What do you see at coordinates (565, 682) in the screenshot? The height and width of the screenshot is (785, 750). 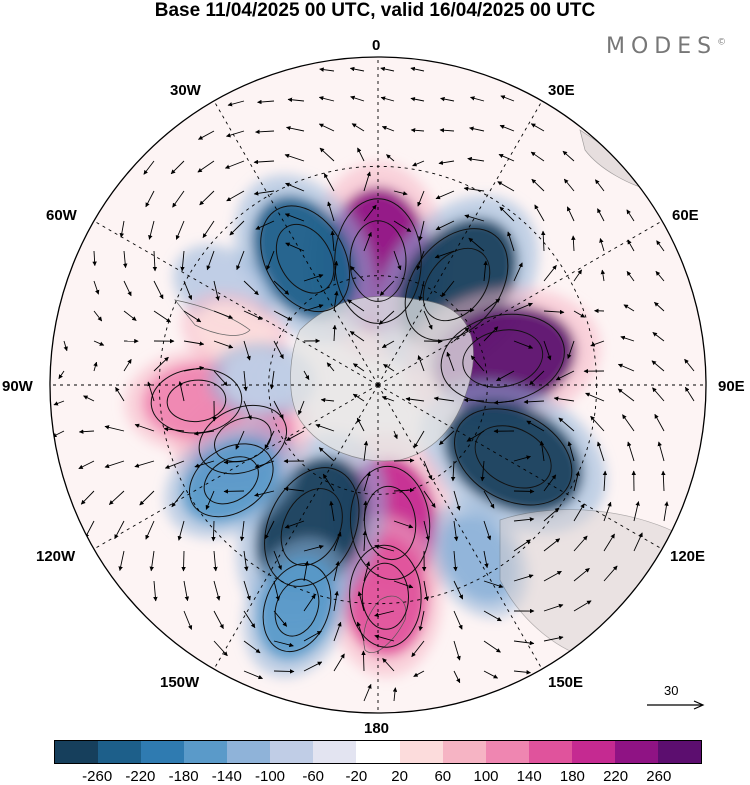 I see `lon-label-150e: 150E` at bounding box center [565, 682].